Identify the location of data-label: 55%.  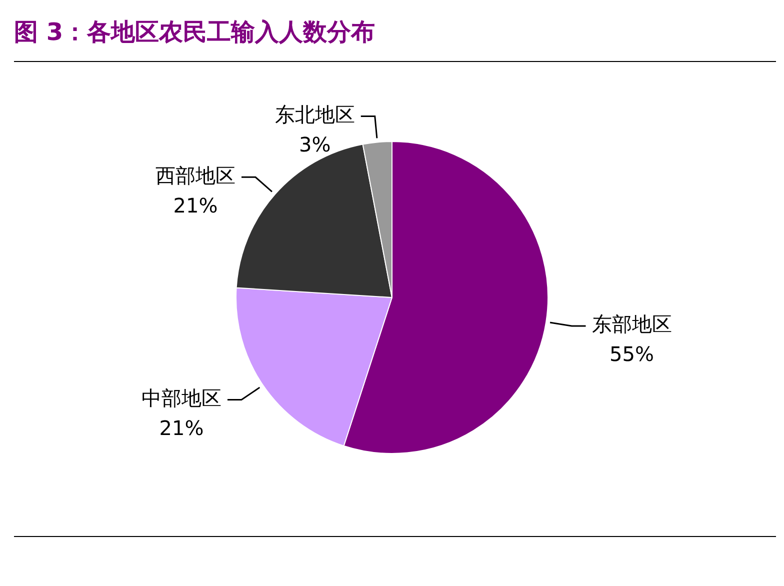
(632, 354).